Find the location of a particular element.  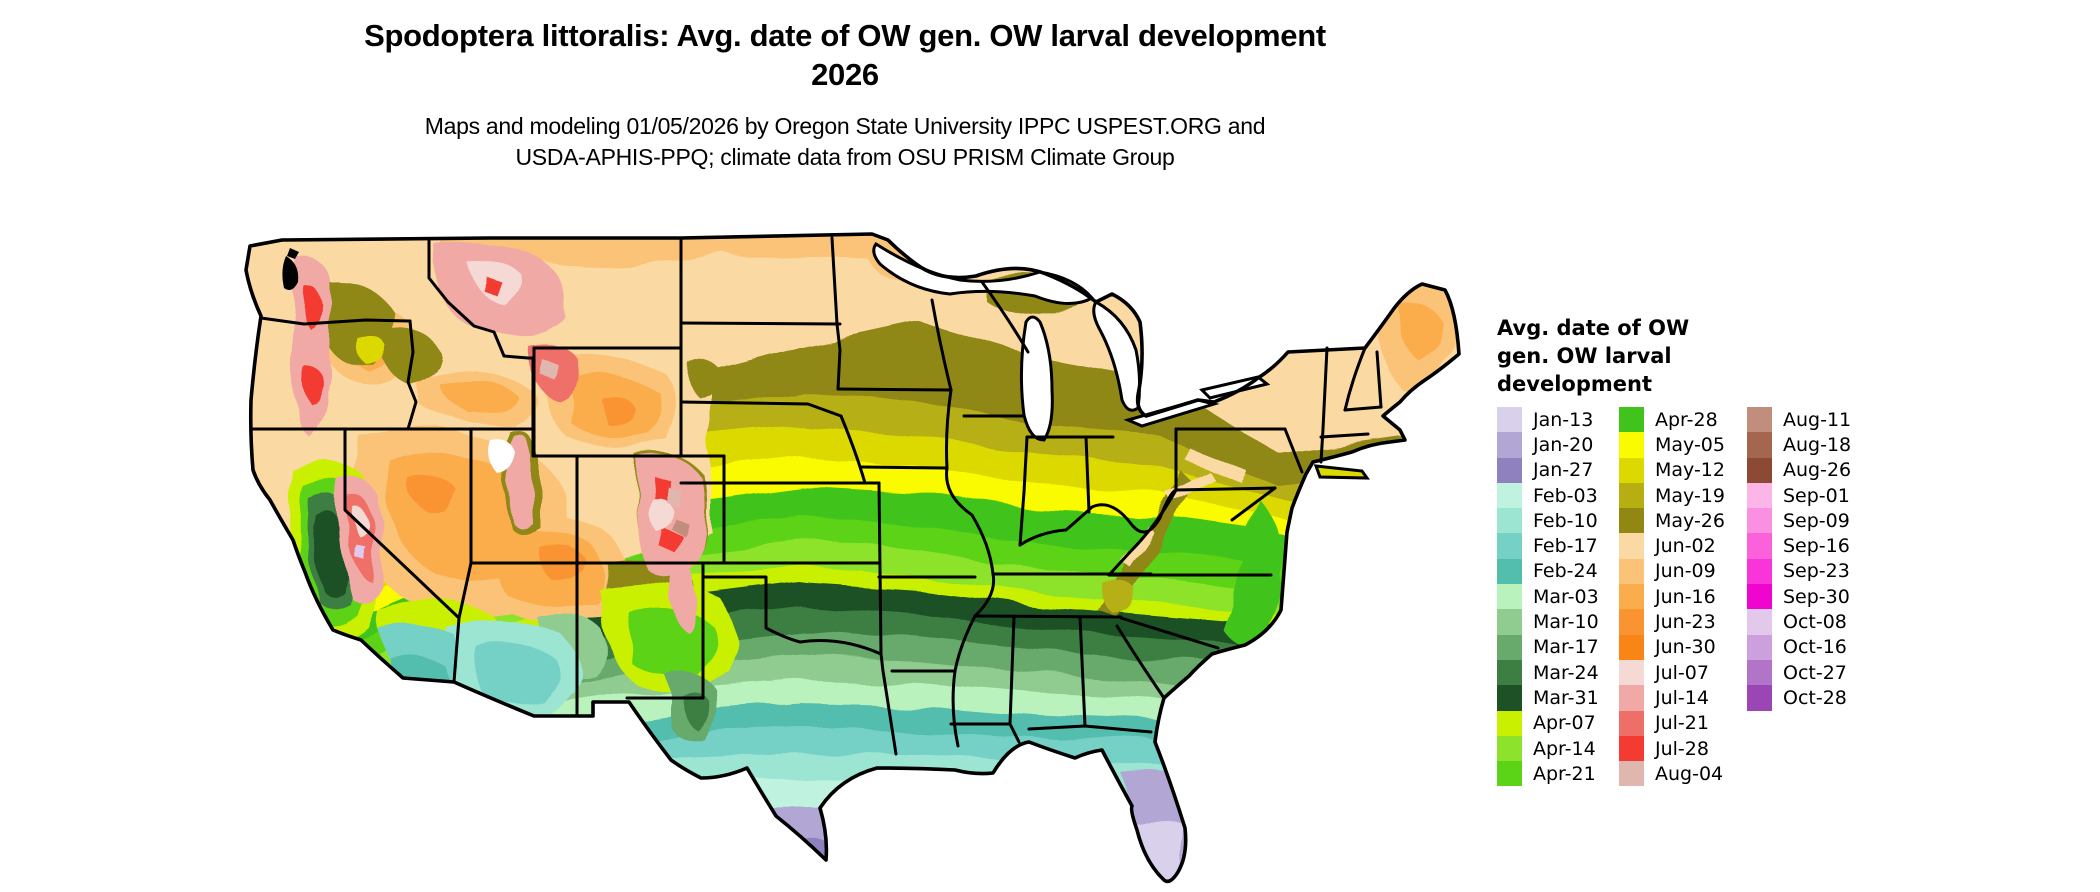

legend-label: Apr-14 is located at coordinates (1564, 748).